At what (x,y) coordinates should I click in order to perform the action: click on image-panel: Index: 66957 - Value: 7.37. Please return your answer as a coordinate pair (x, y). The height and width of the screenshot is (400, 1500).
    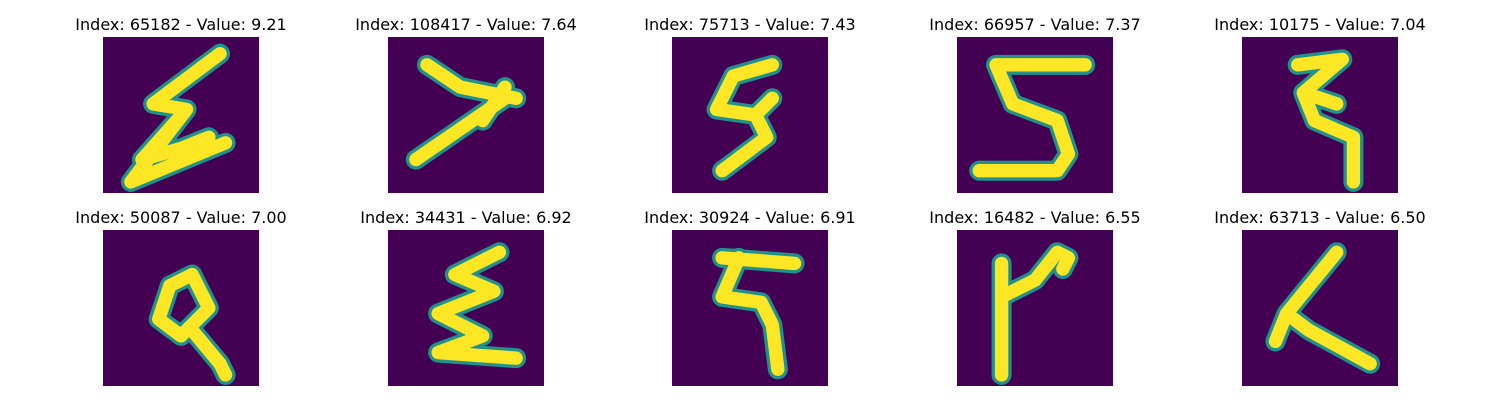
    Looking at the image, I should click on (1035, 104).